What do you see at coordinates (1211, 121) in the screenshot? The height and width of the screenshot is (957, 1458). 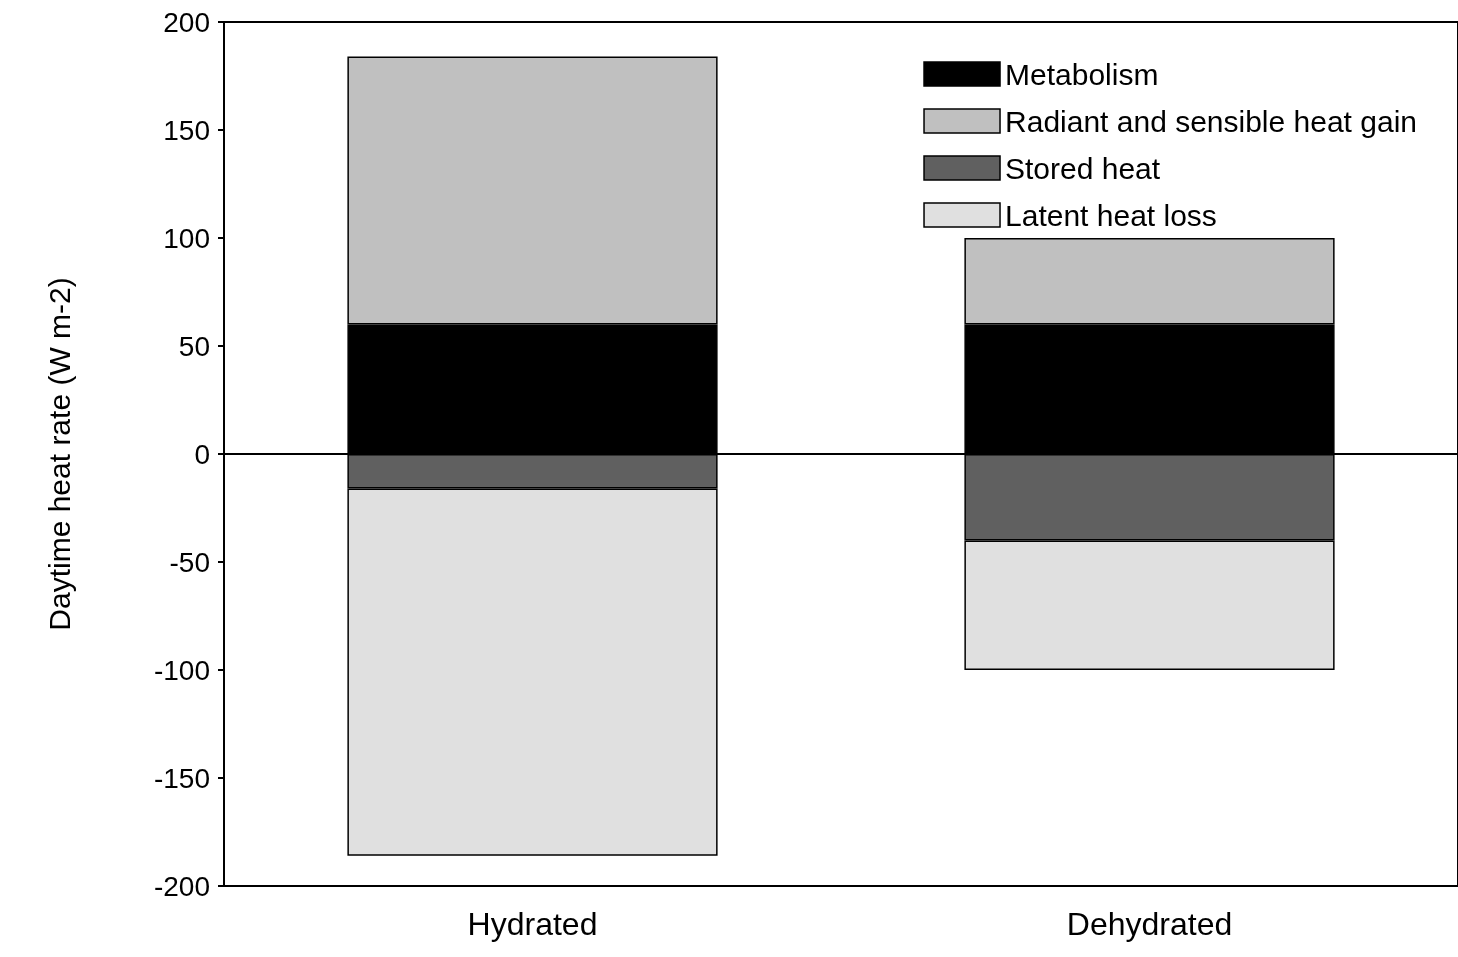 I see `legend-label: Radiant and sensible heat gain` at bounding box center [1211, 121].